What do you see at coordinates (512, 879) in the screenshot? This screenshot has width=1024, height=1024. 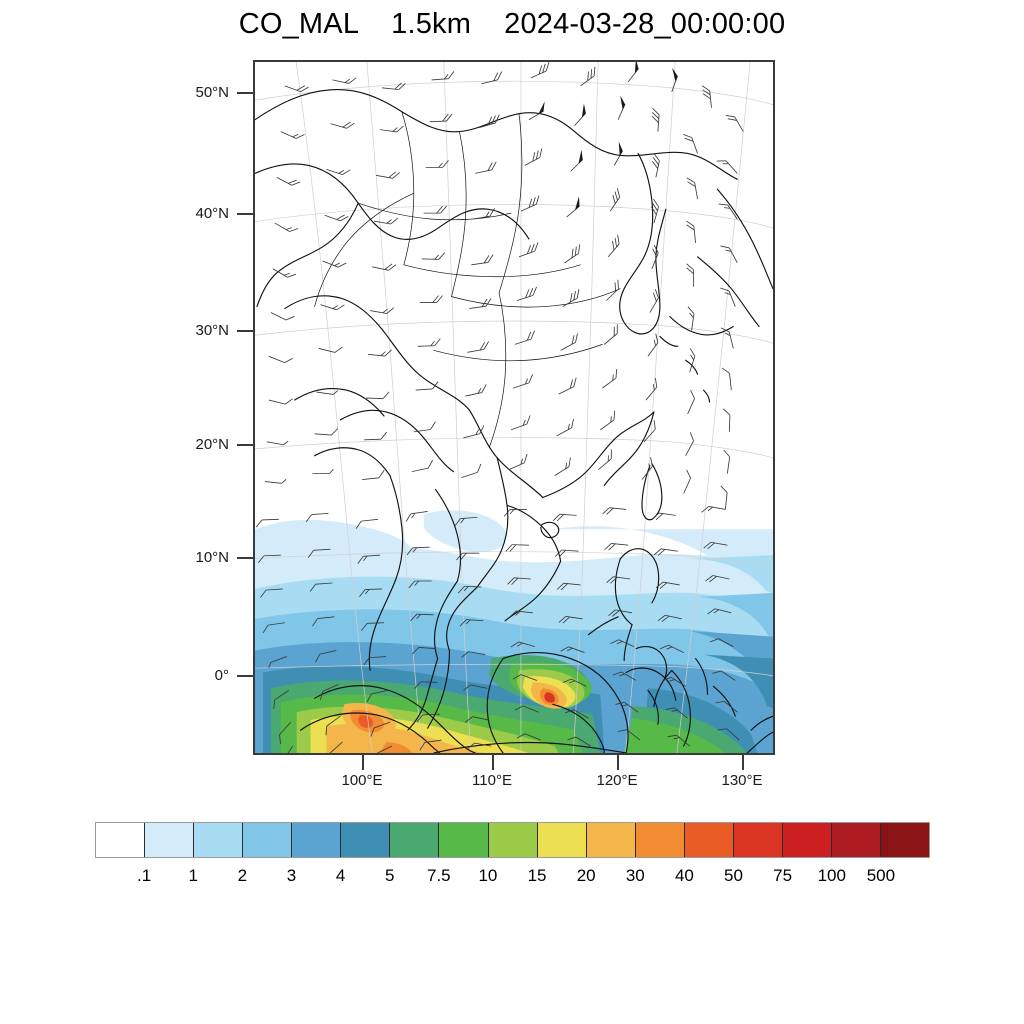 I see `colorbar-tick-labels: .1 1 2 3 4 5 7.5 10 15 20 30 40 50 75 100 500` at bounding box center [512, 879].